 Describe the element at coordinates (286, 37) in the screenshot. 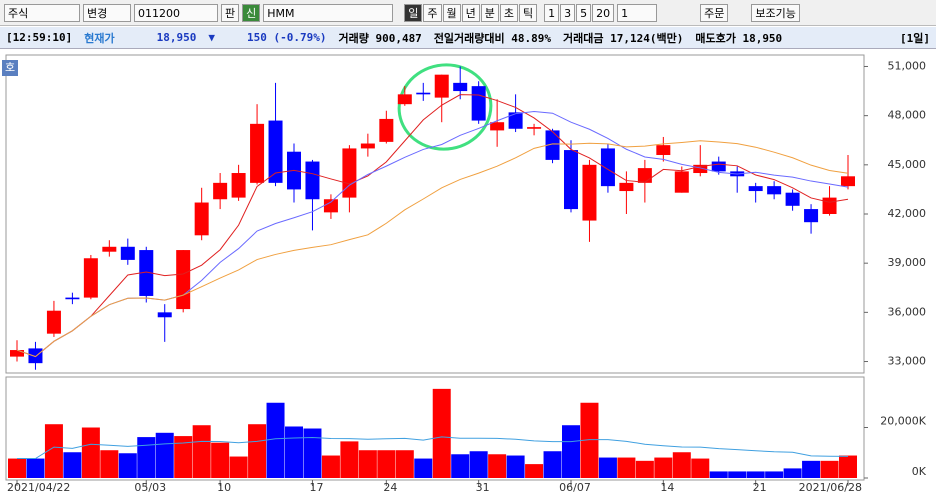

I see `change: 150 (-0.79%)` at that location.